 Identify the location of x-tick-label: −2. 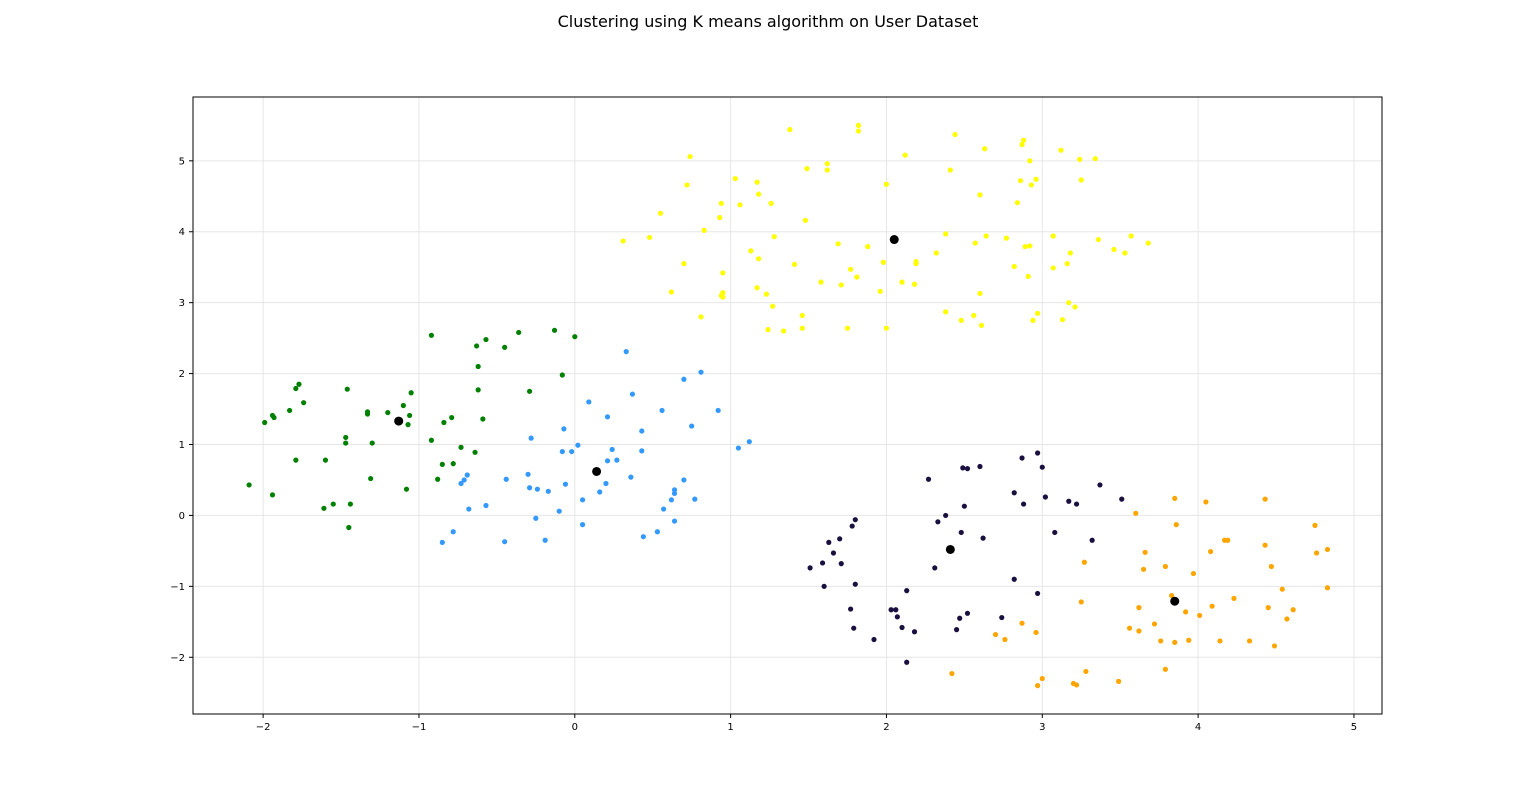
(263, 727).